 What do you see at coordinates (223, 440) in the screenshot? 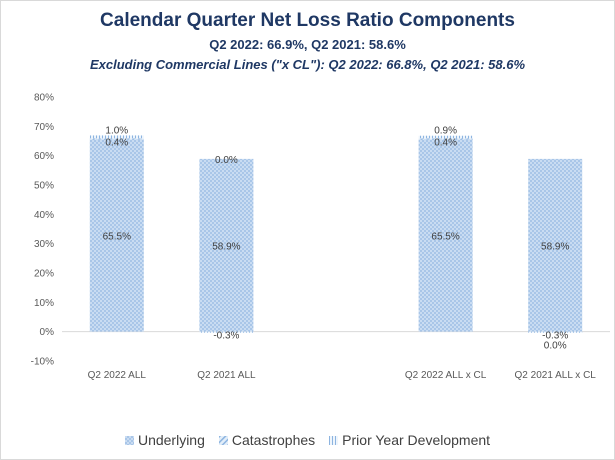
I see `legend-swatch-catastrophes` at bounding box center [223, 440].